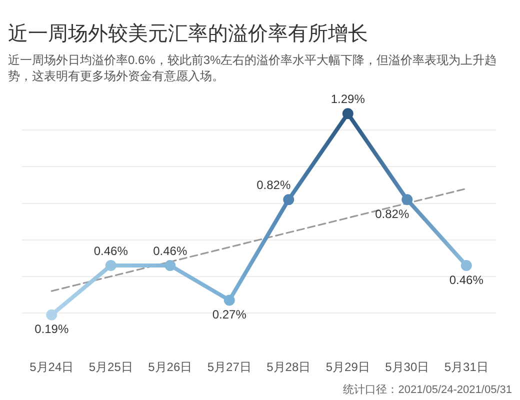 The image size is (520, 400). What do you see at coordinates (253, 68) in the screenshot?
I see `chart-subtitle: 近一周场外日均溢价率0.6%，较此前3%左右的溢价率水平大幅下降，但溢价率表现为上升趋势，这表明有更多场外资金有意愿入场。` at bounding box center [253, 68].